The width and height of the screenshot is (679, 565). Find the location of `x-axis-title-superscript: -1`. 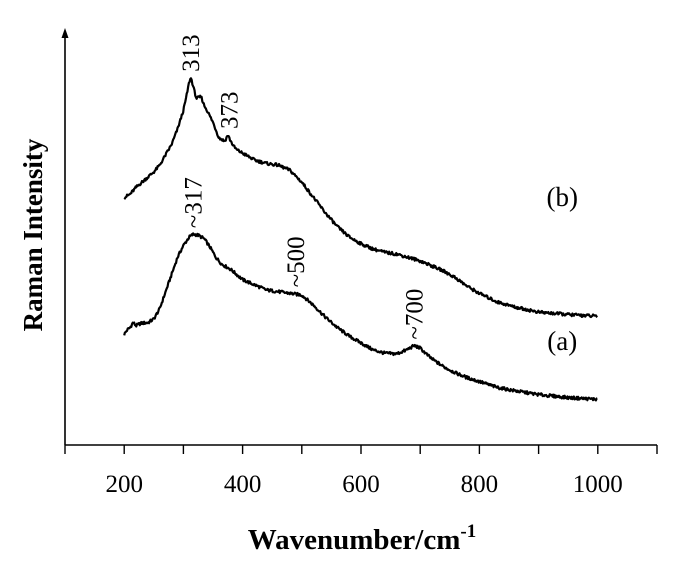

x-axis-title-superscript: -1 is located at coordinates (468, 531).